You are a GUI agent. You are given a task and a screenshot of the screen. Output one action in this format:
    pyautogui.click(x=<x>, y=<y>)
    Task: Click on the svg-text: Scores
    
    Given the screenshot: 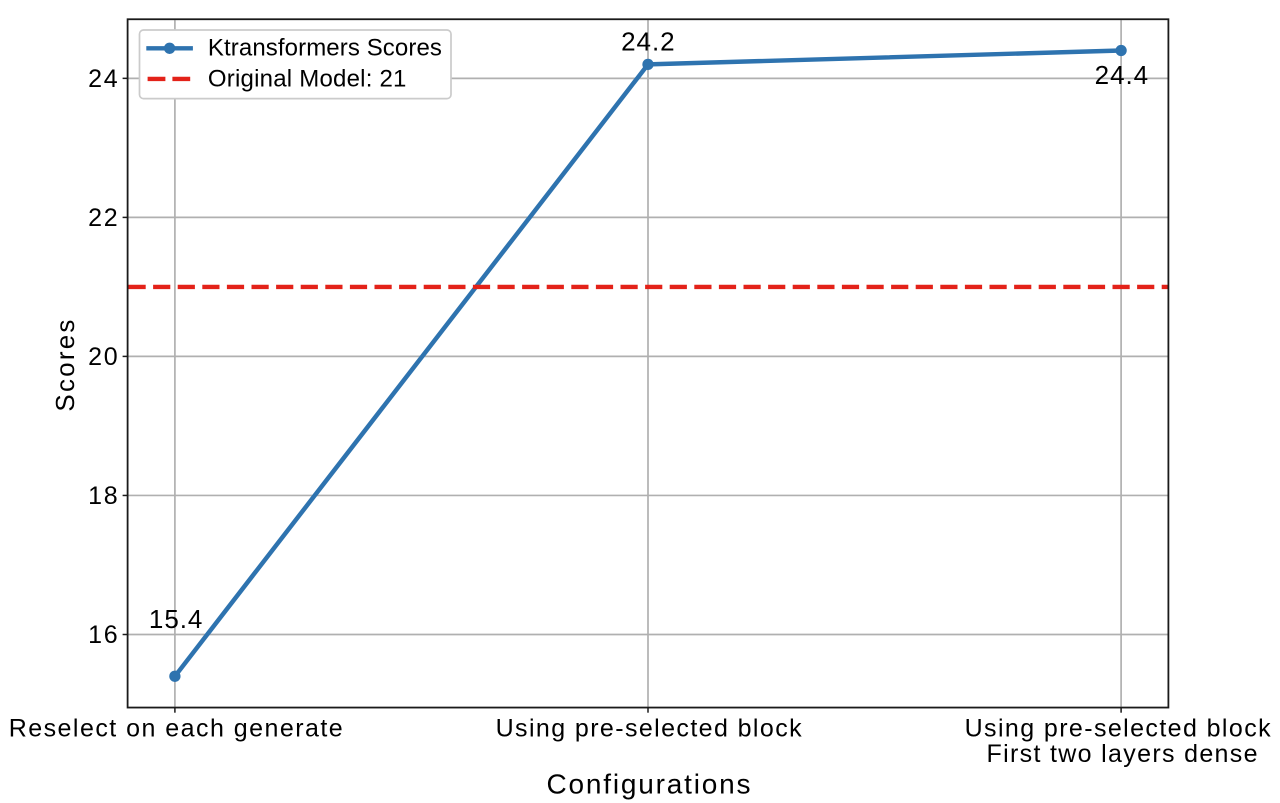 What is the action you would take?
    pyautogui.click(x=65, y=366)
    